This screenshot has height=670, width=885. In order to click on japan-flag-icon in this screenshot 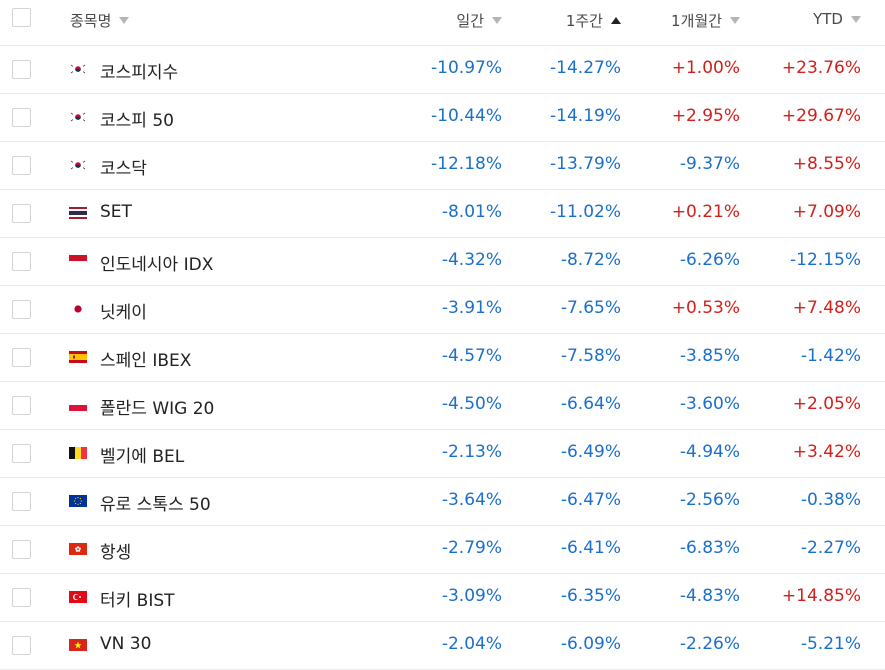, I will do `click(78, 309)`.